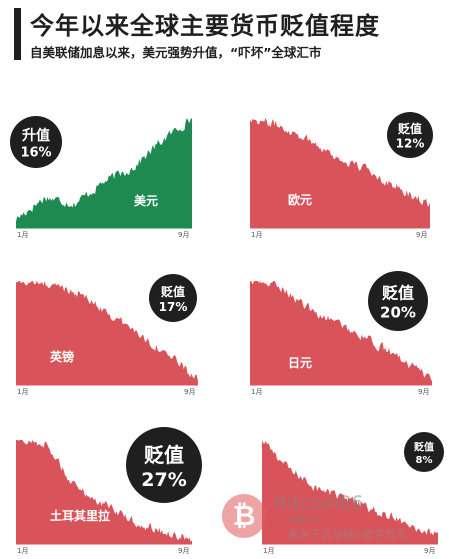 Image resolution: width=449 pixels, height=559 pixels. I want to click on title-accent-bar, so click(17, 34).